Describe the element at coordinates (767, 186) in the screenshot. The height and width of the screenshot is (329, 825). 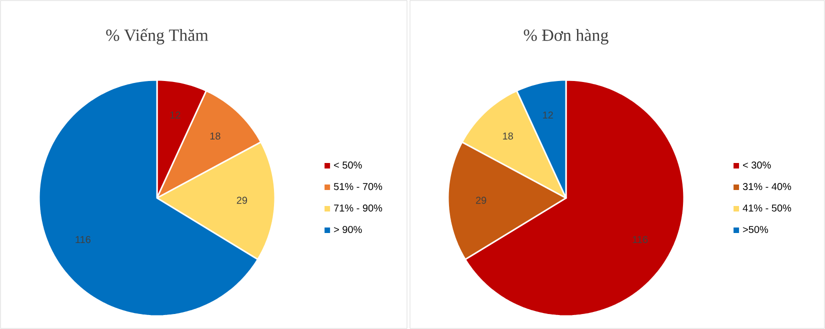
I see `legend-label: 31% - 40%` at that location.